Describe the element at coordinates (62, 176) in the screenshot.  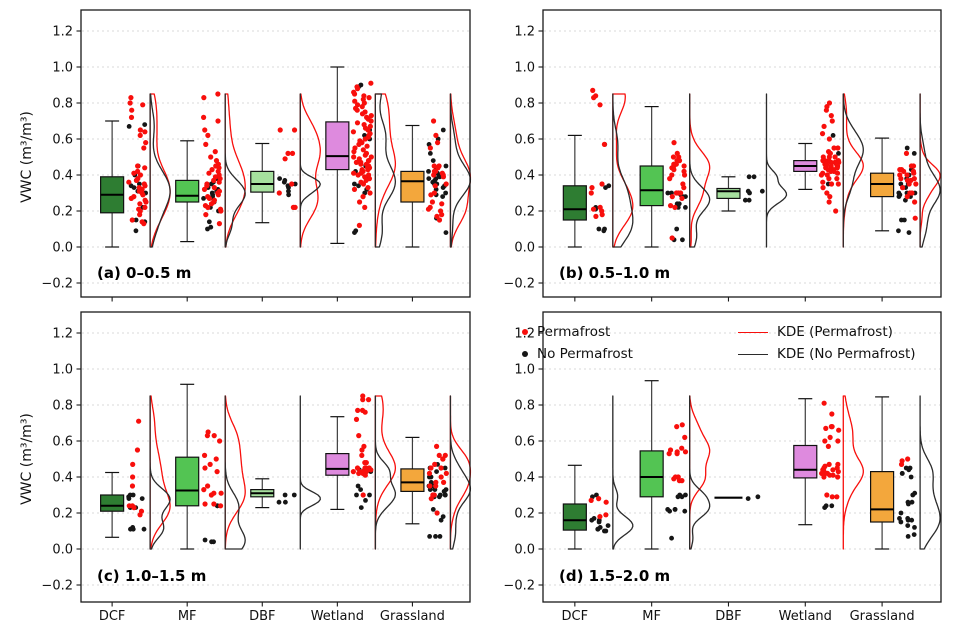
I see `y-tick-label: 0.4` at that location.